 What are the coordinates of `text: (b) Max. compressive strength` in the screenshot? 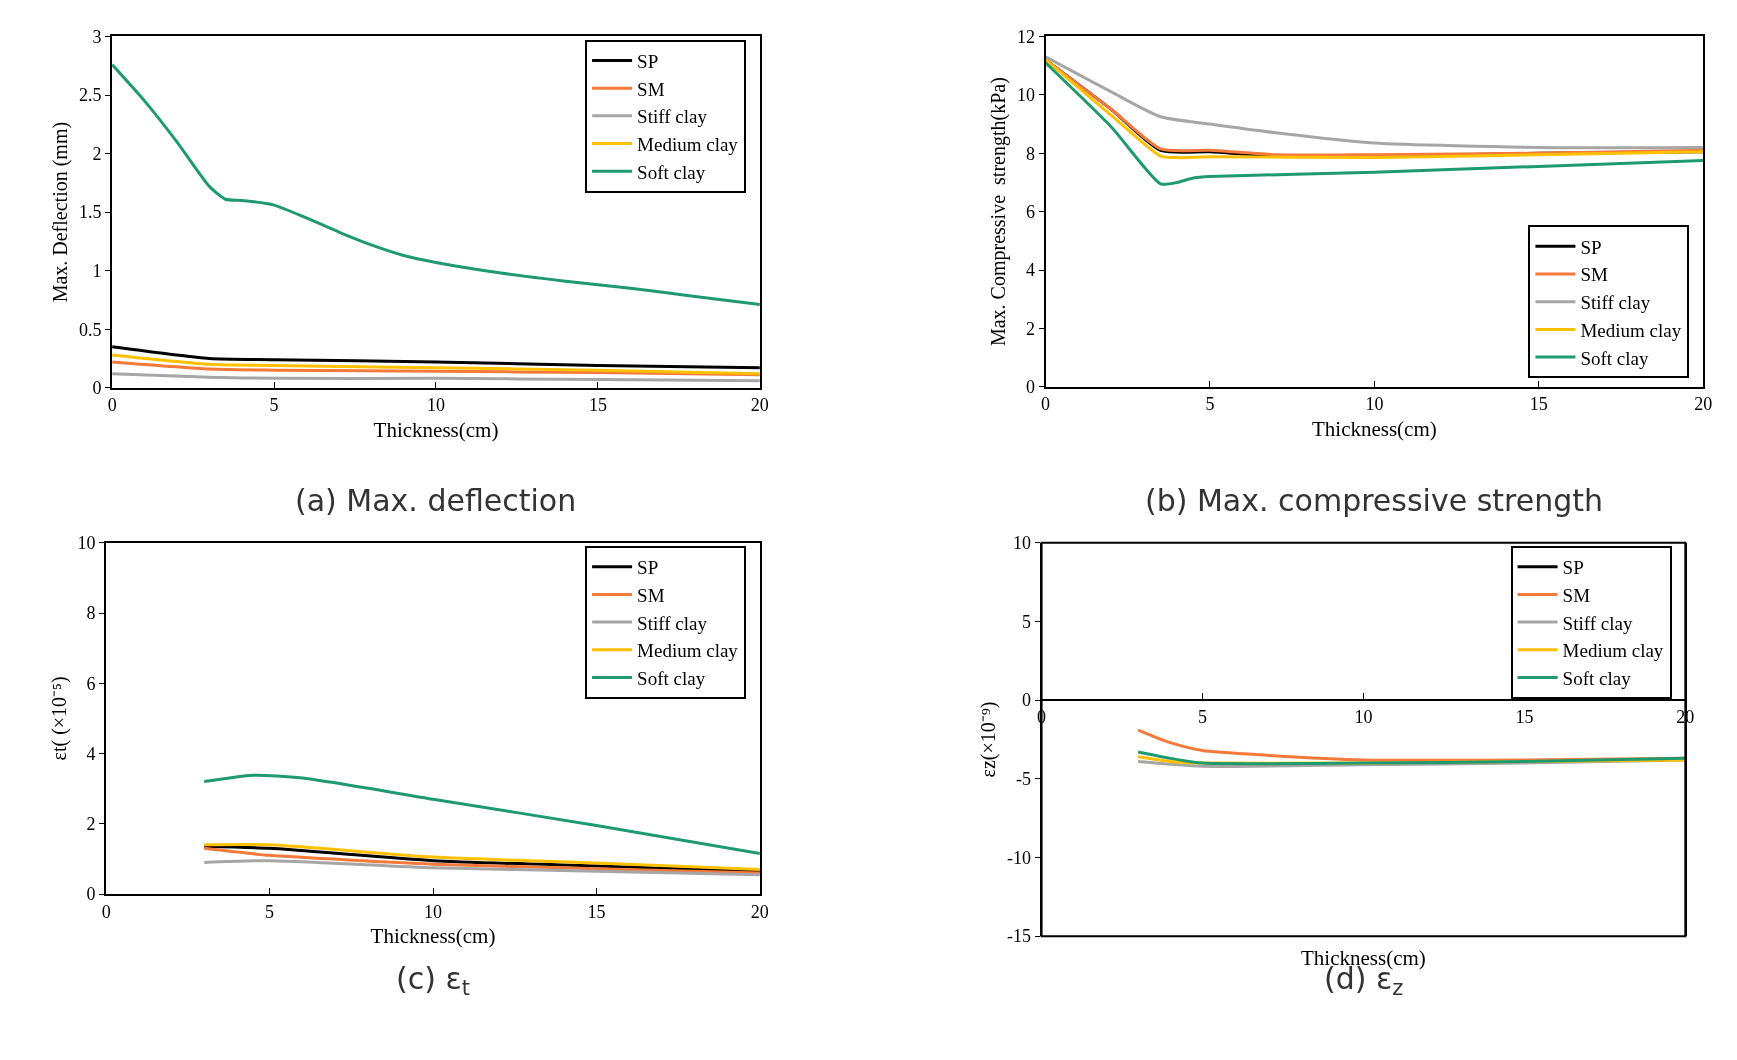 It's located at (1374, 500).